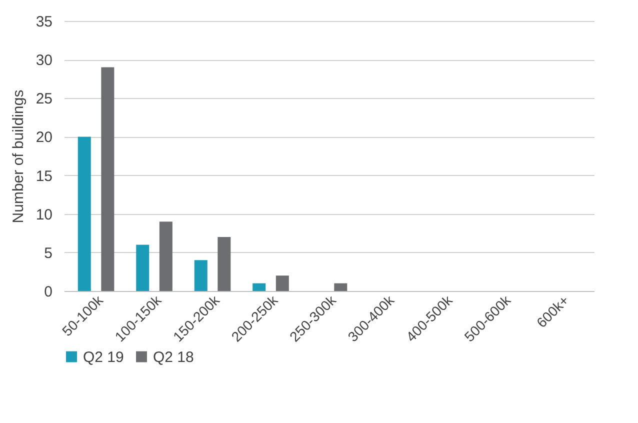 The image size is (638, 423). Describe the element at coordinates (44, 176) in the screenshot. I see `y-tick-label: 15` at that location.